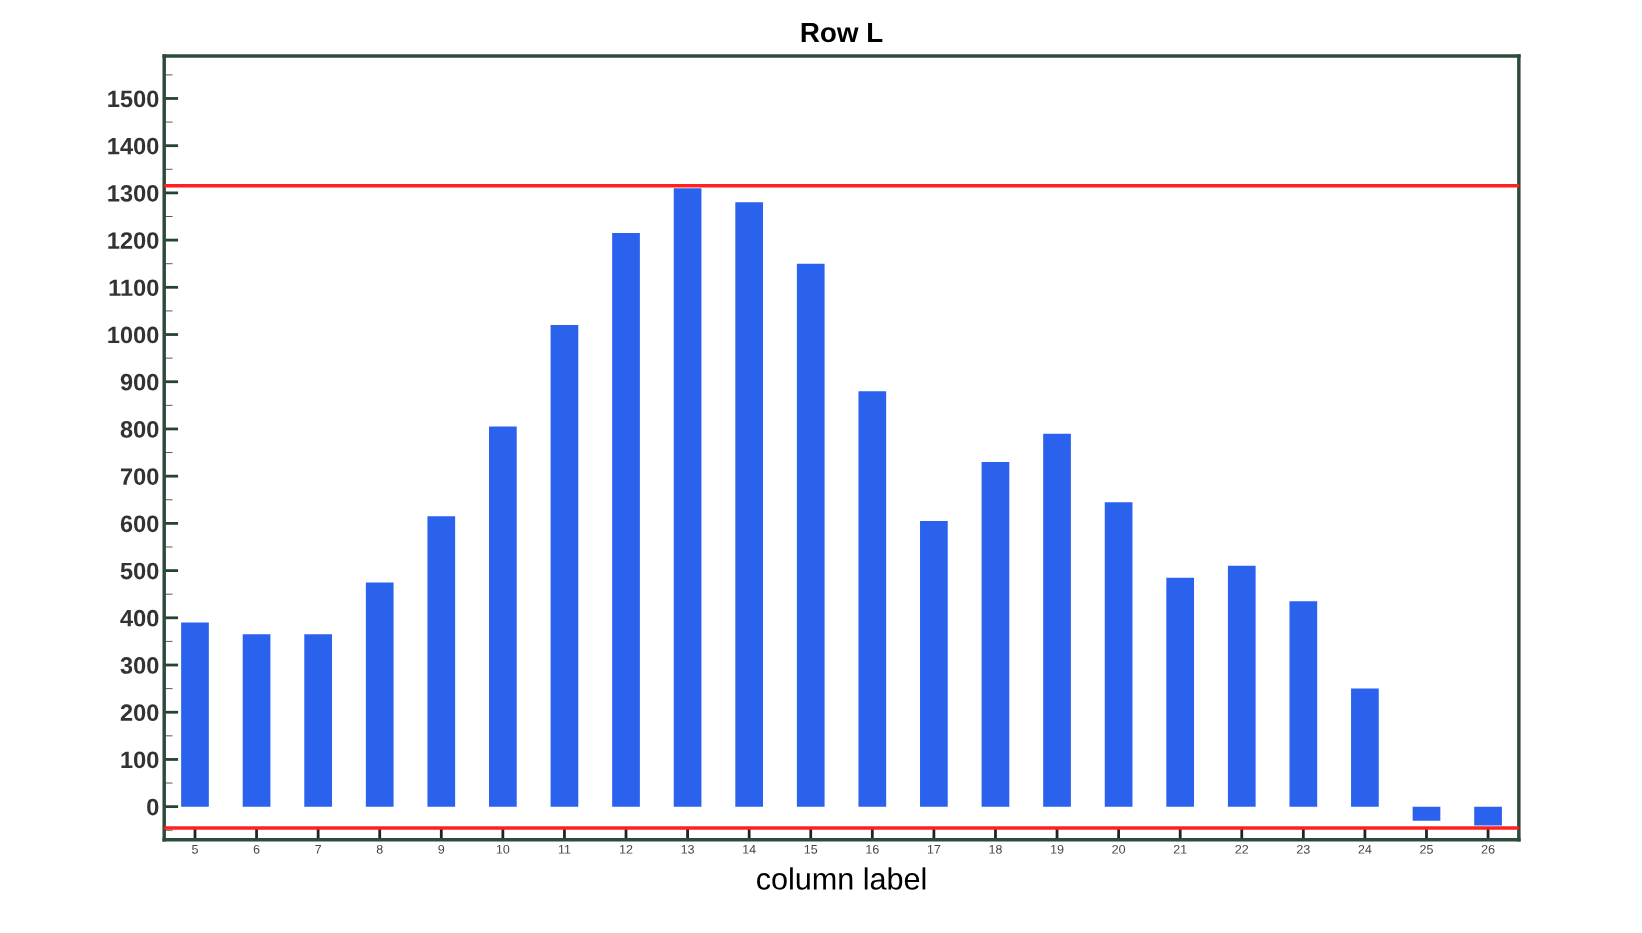 Image resolution: width=1642 pixels, height=933 pixels. What do you see at coordinates (1057, 849) in the screenshot?
I see `x-tick-label: 19` at bounding box center [1057, 849].